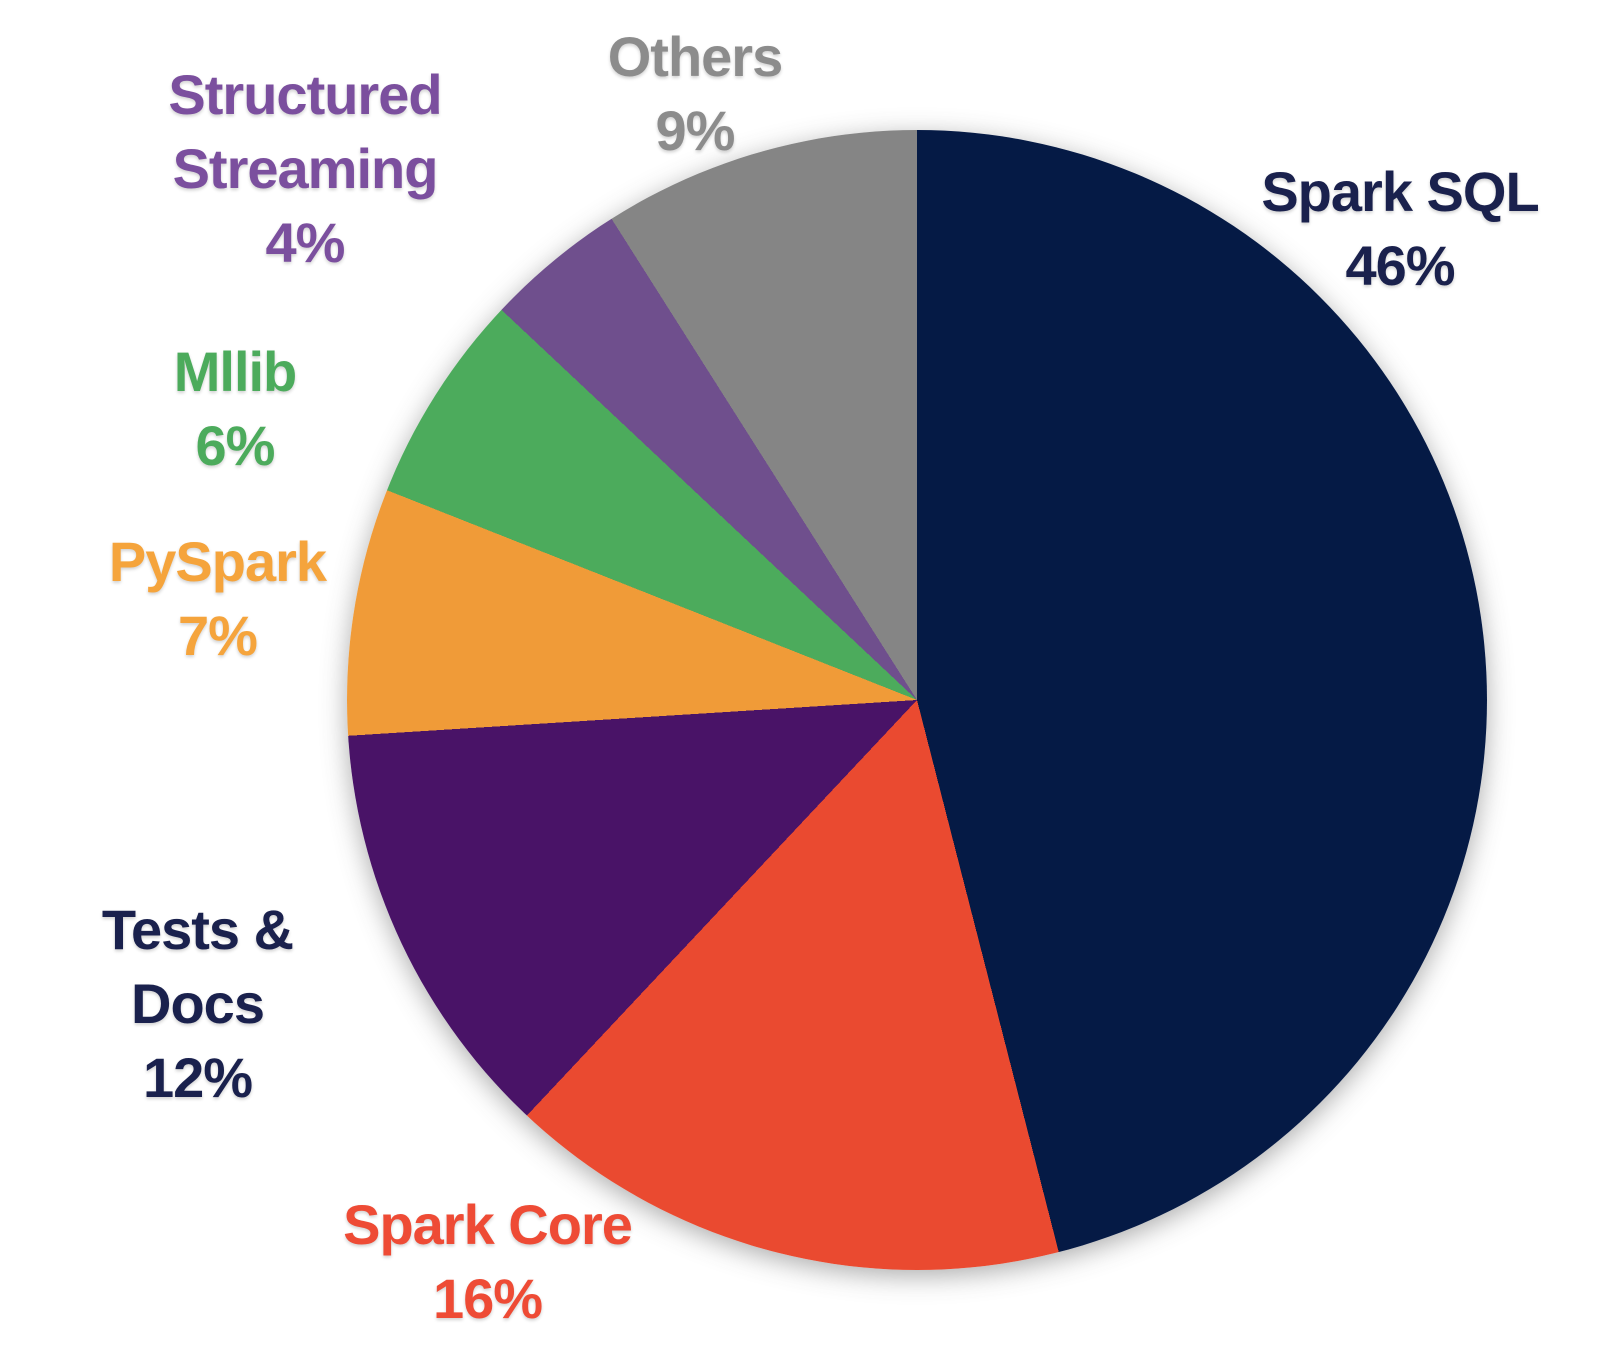 This screenshot has height=1358, width=1600. Describe the element at coordinates (1400, 229) in the screenshot. I see `label-spark-sql: Spark SQL 46%` at that location.